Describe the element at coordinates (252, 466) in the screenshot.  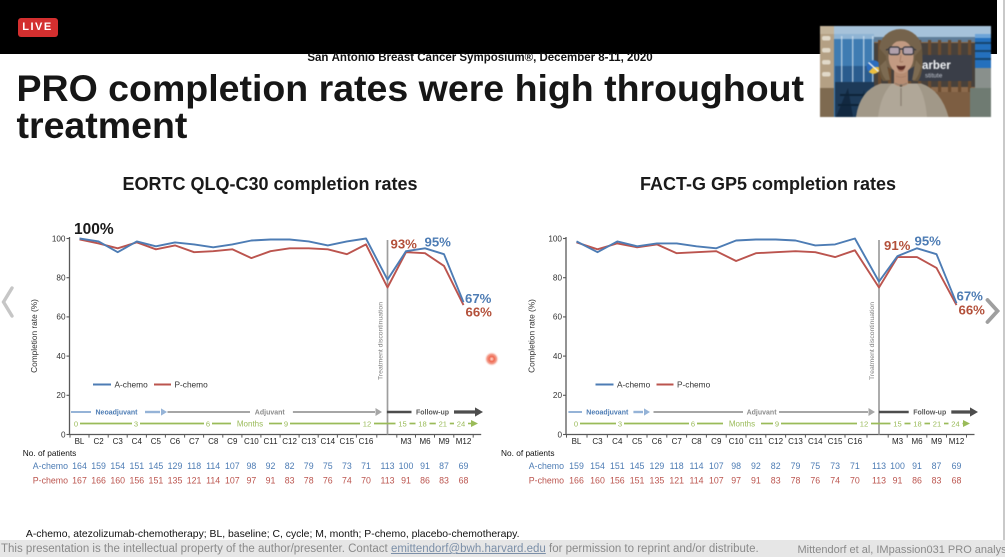
I see `svg-text: 98` at that location.